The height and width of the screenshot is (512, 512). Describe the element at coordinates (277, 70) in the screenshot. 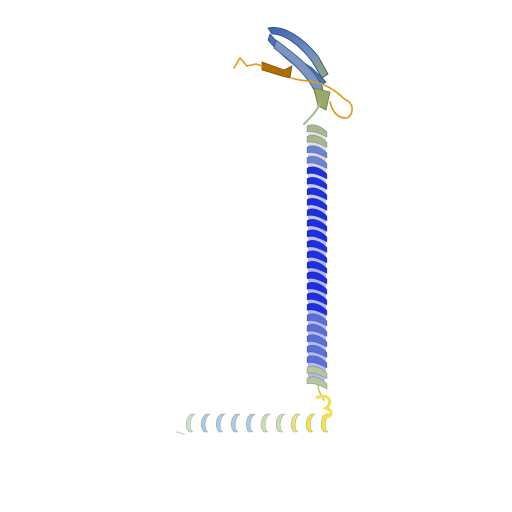

I see `beta-strand-orange` at that location.